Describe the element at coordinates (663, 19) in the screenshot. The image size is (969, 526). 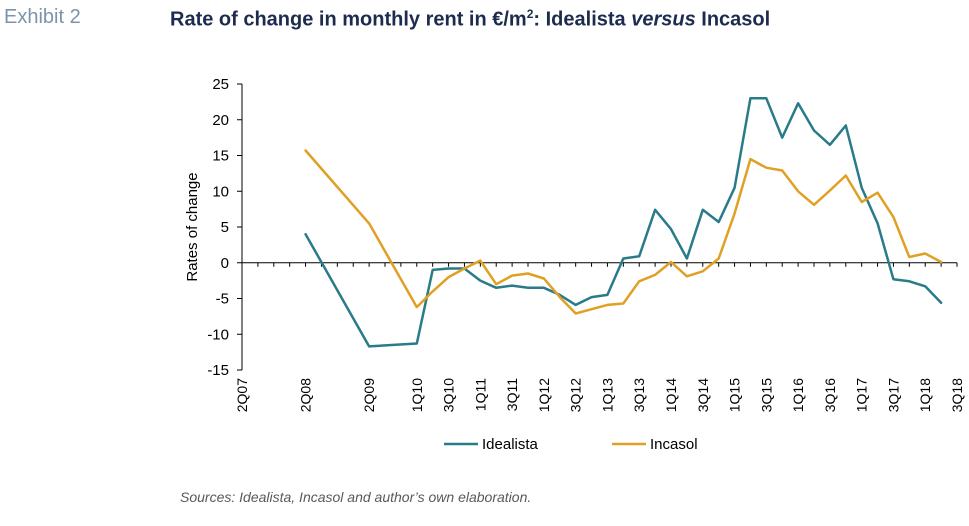
I see `title-text-em: versus` at that location.